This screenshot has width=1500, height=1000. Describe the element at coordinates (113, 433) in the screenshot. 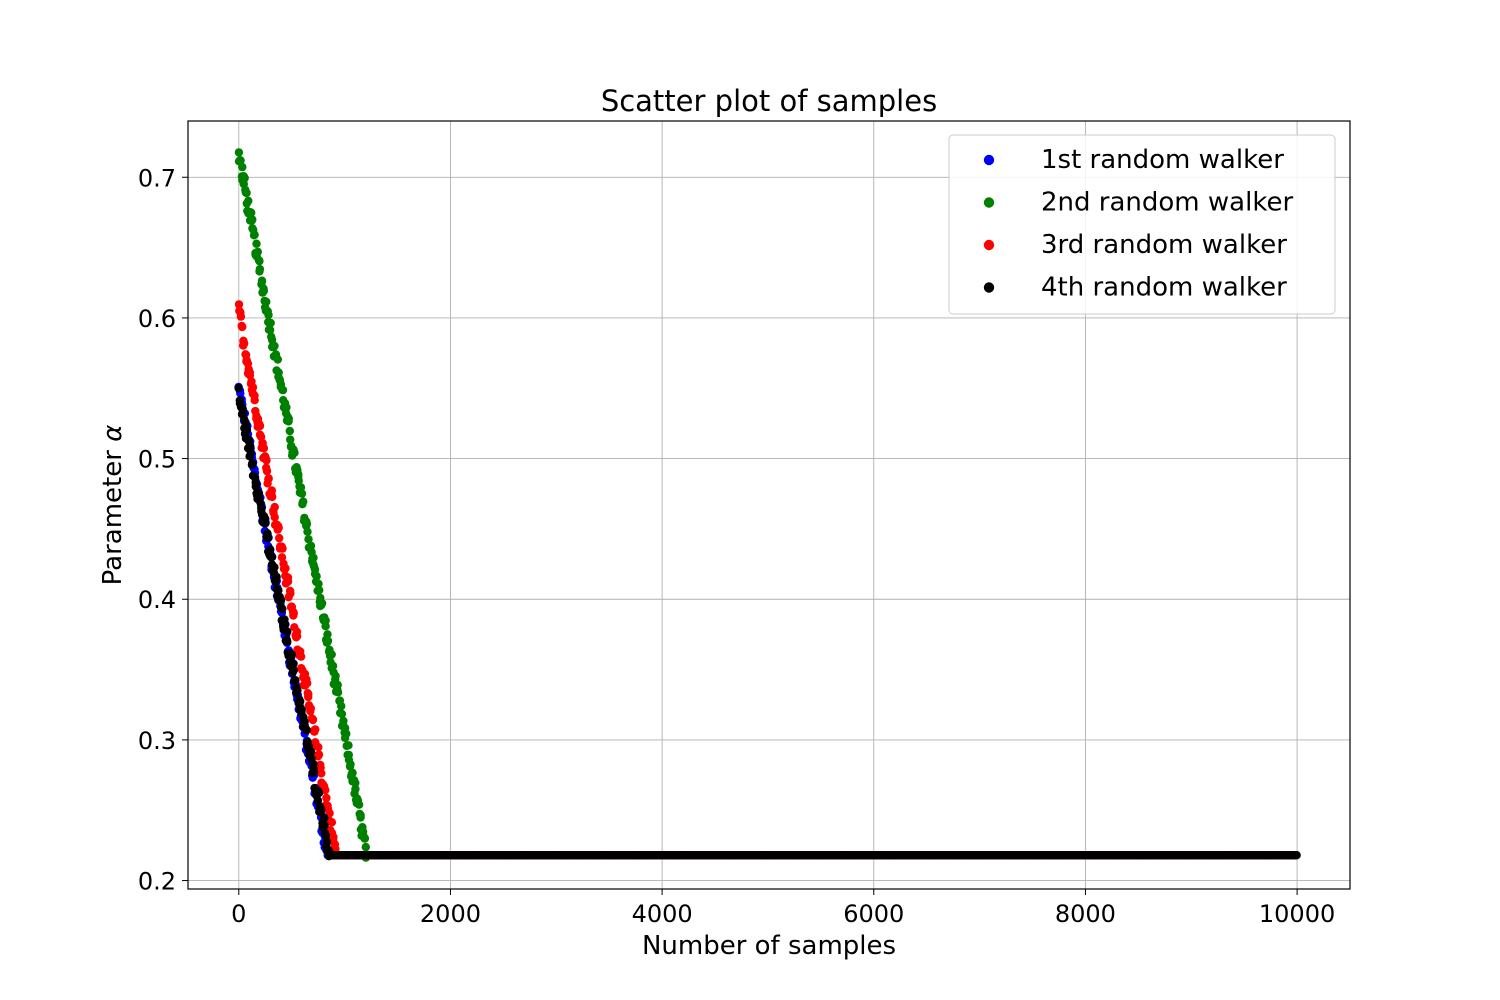

I see `y-axis-label-symbol: α` at that location.